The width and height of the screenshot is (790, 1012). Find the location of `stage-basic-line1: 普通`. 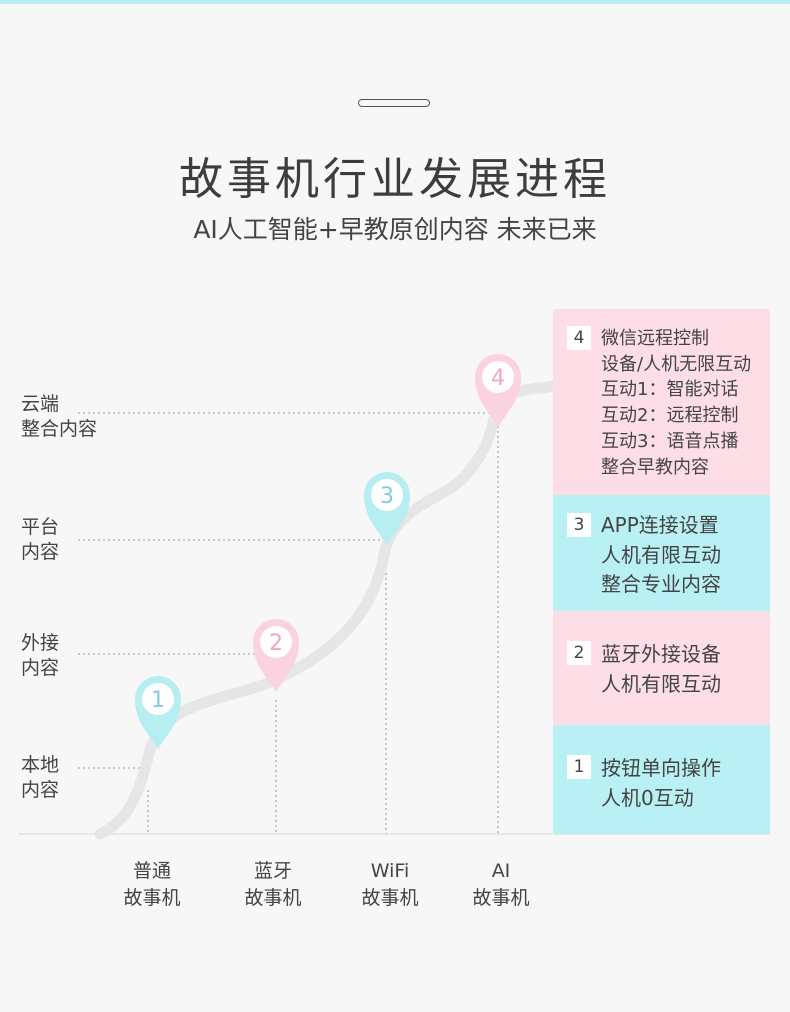

stage-basic-line1: 普通 is located at coordinates (151, 871).